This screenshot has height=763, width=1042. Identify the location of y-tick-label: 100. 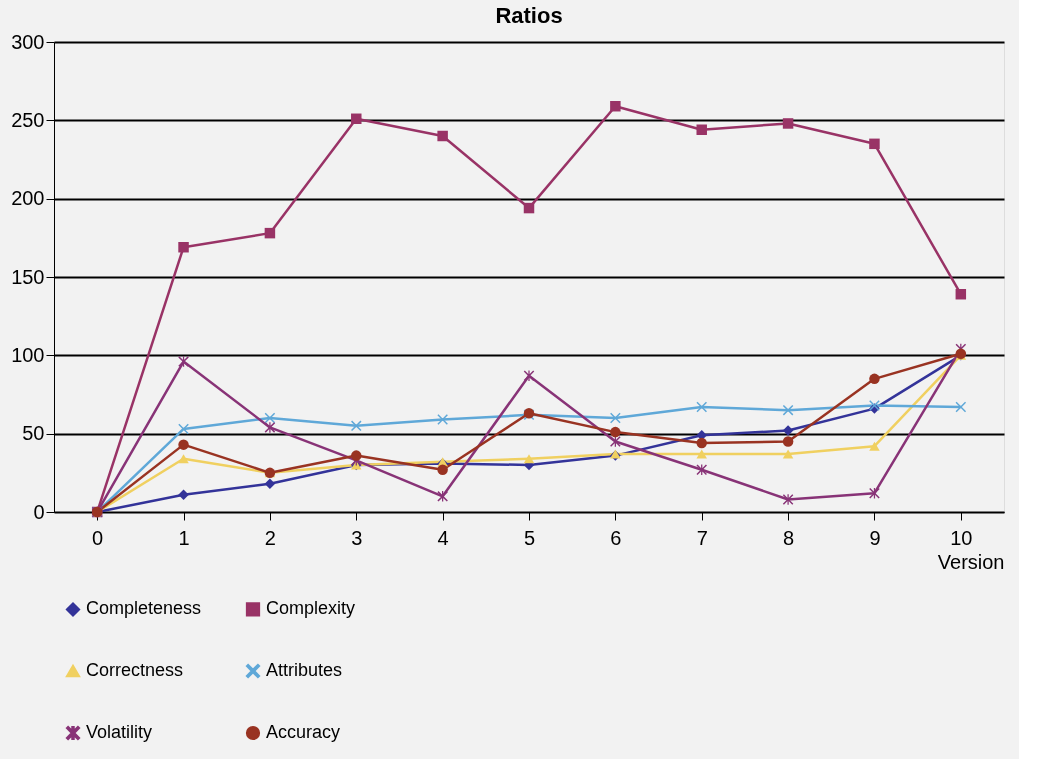
(28, 354).